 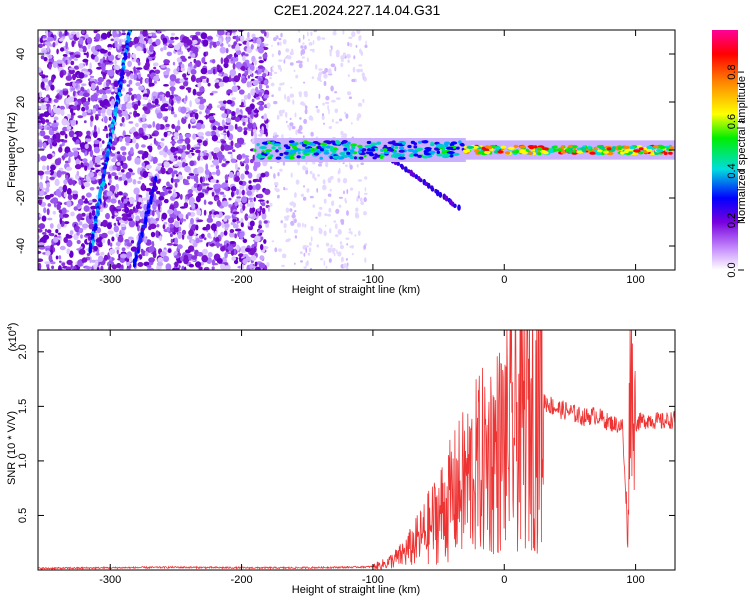 I want to click on colorbar-tick-label: 0.0, so click(x=732, y=269).